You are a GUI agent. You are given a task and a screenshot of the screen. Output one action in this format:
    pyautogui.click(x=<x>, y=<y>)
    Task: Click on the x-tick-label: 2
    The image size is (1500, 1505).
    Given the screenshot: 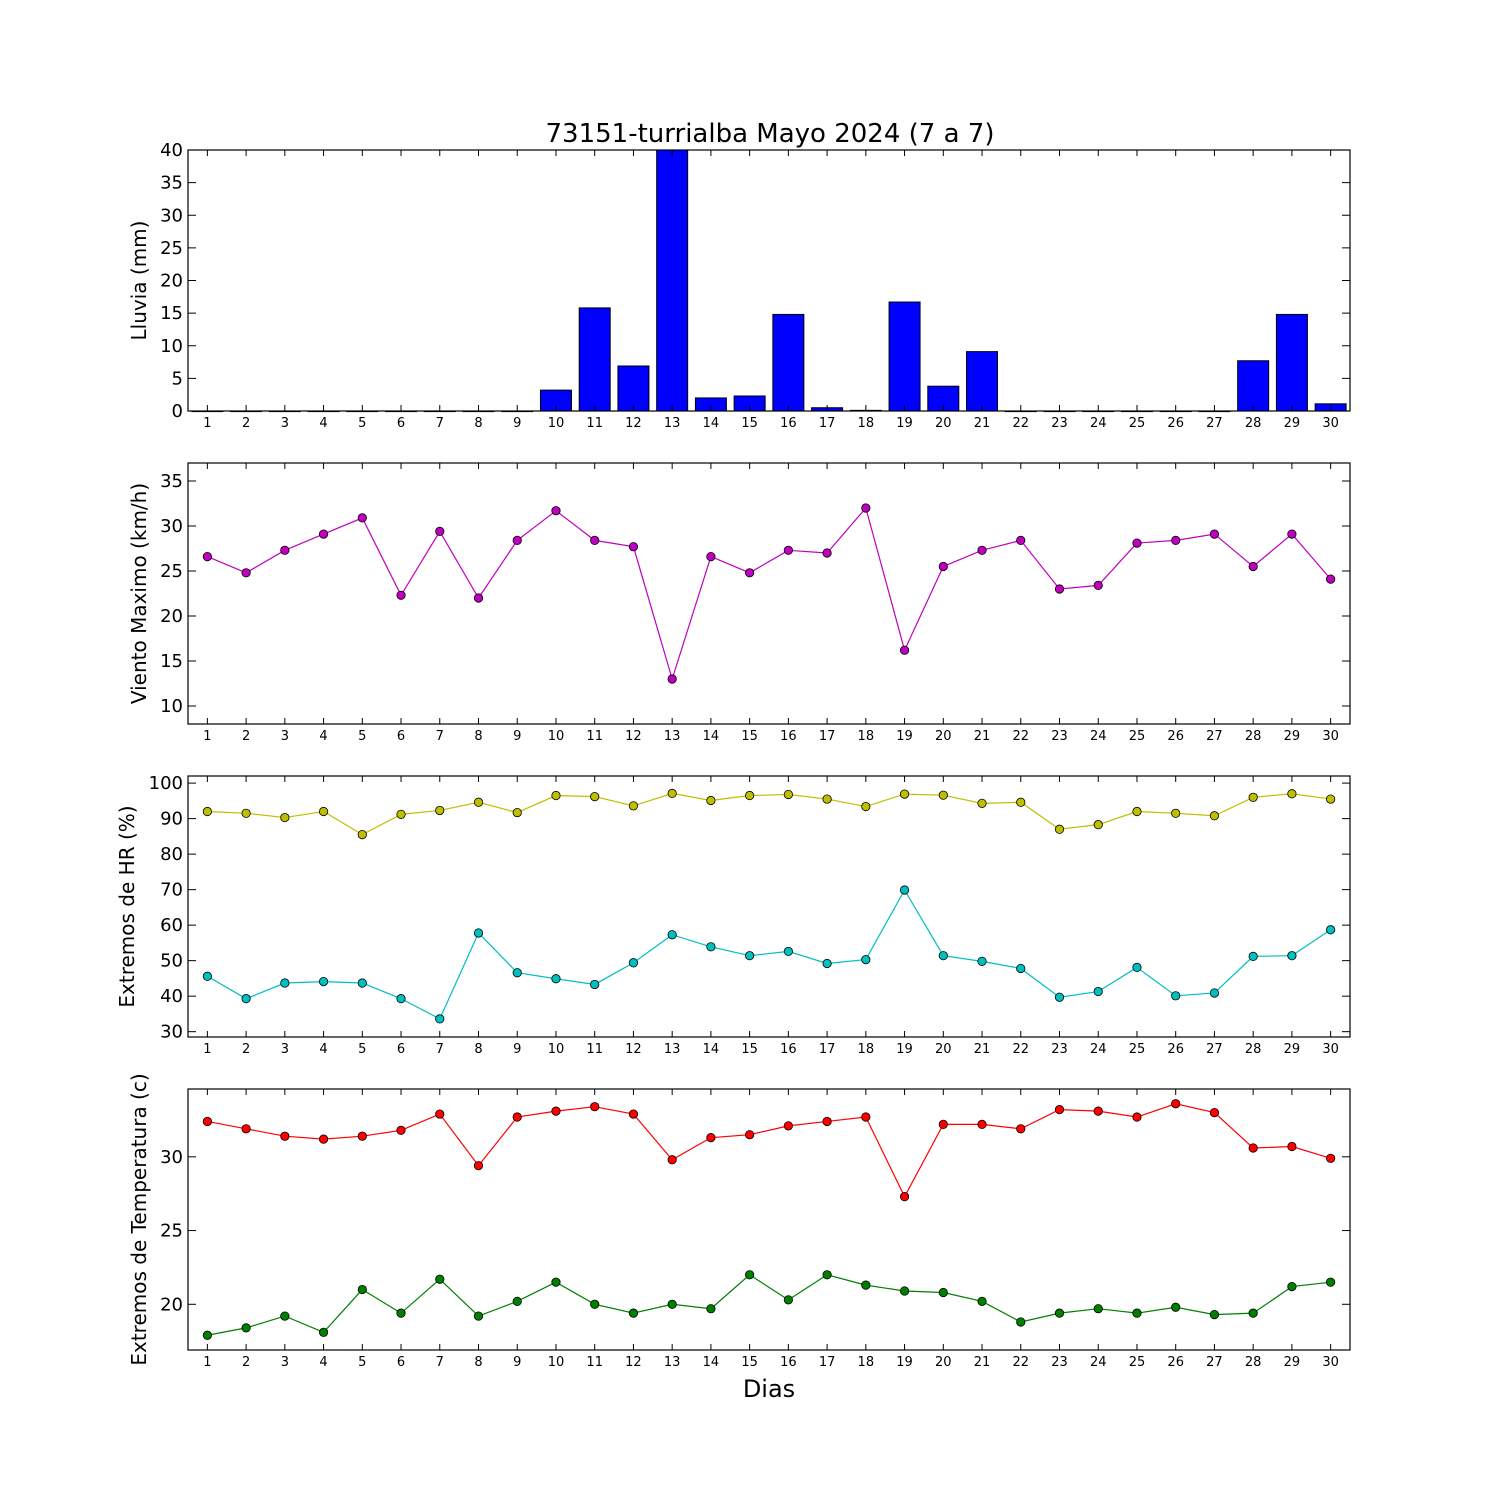 What is the action you would take?
    pyautogui.click(x=246, y=1049)
    